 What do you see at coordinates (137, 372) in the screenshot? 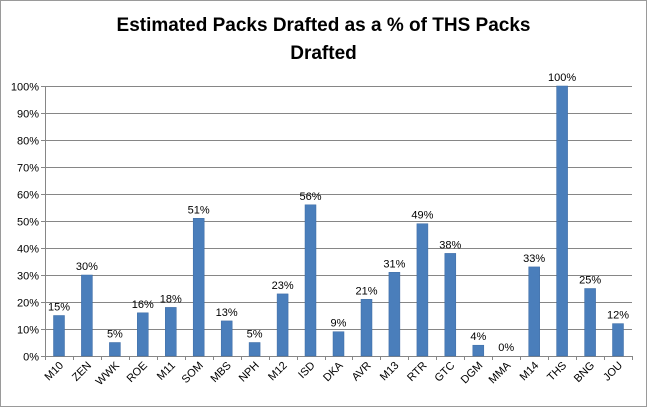
I see `x-category-label-roe: ROE` at bounding box center [137, 372].